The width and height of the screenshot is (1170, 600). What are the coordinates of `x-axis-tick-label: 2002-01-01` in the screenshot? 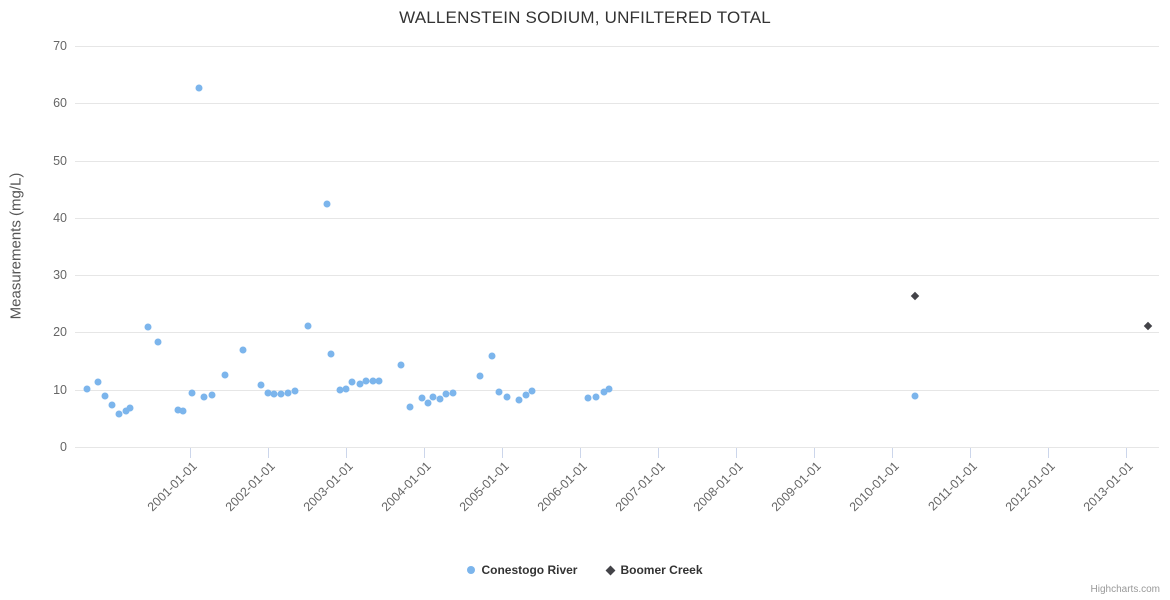 It's located at (250, 487).